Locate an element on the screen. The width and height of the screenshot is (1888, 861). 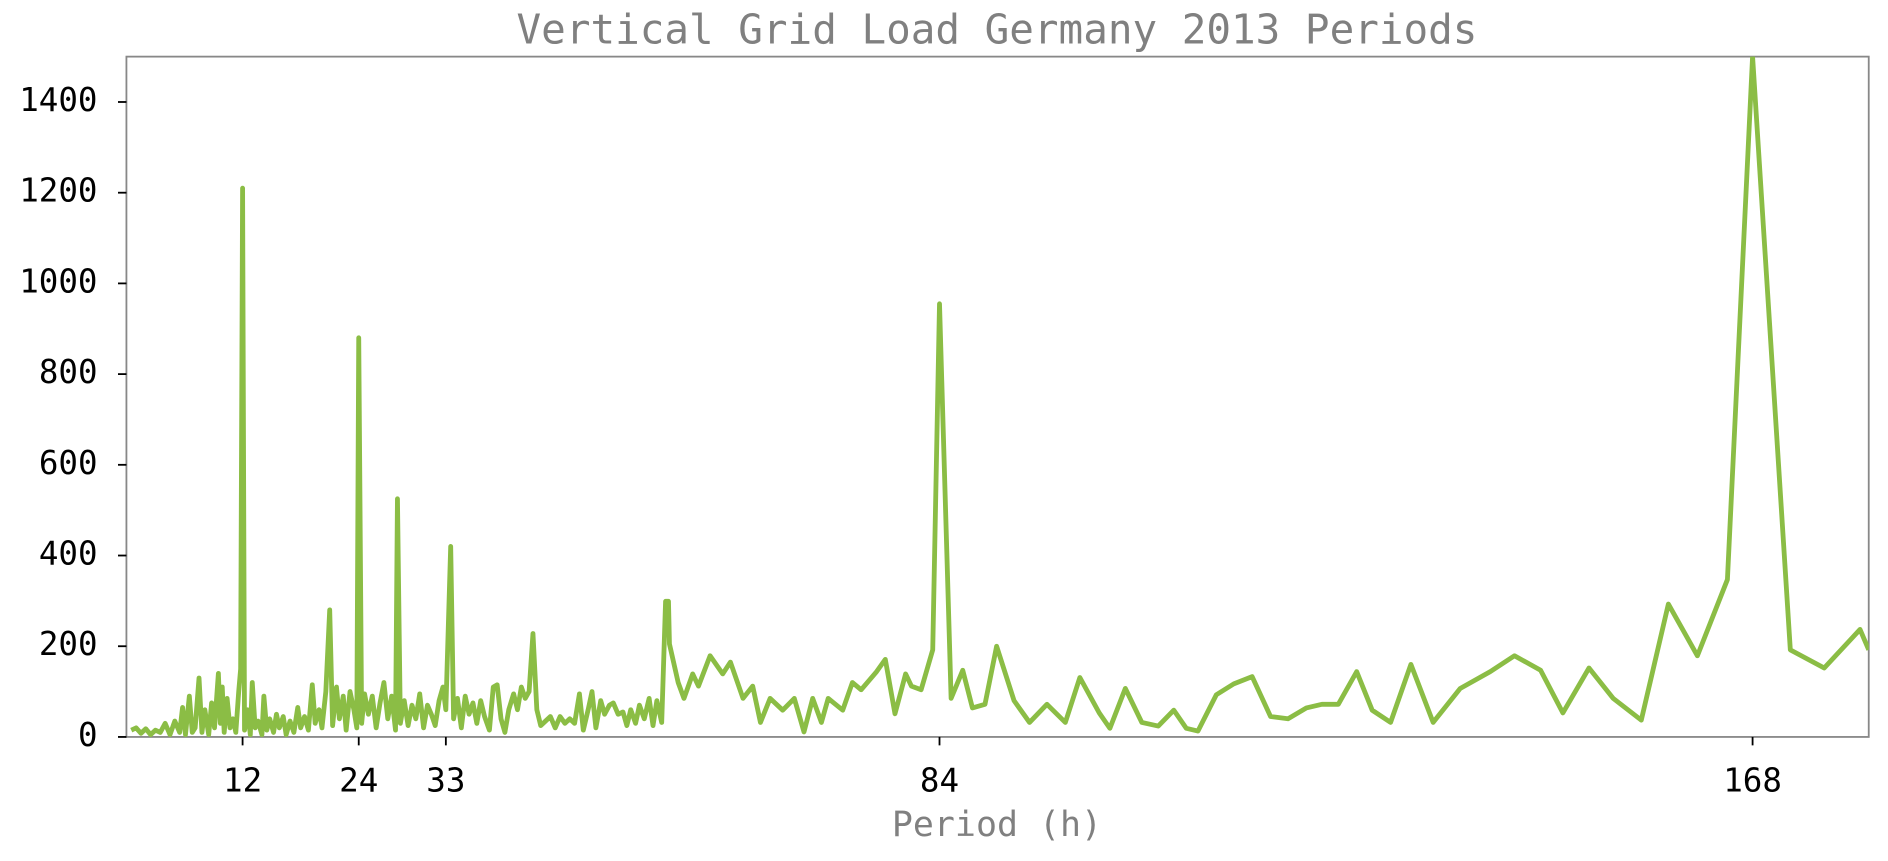
y-tick-label: 600 is located at coordinates (68, 463).